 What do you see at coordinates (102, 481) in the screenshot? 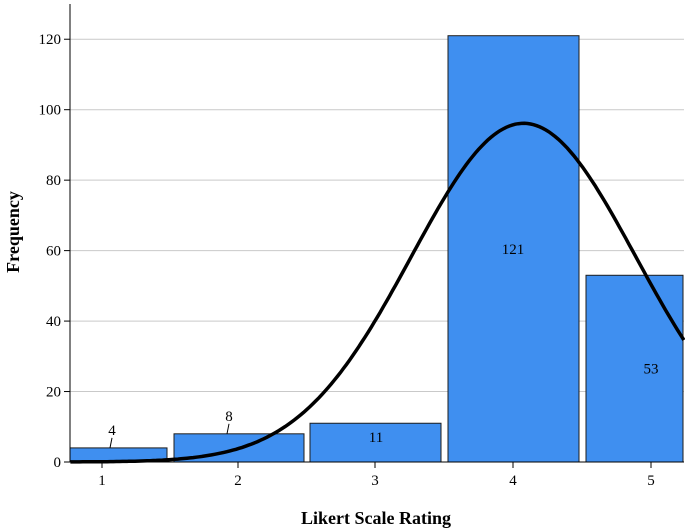
I see `x-tick-label: 1` at bounding box center [102, 481].